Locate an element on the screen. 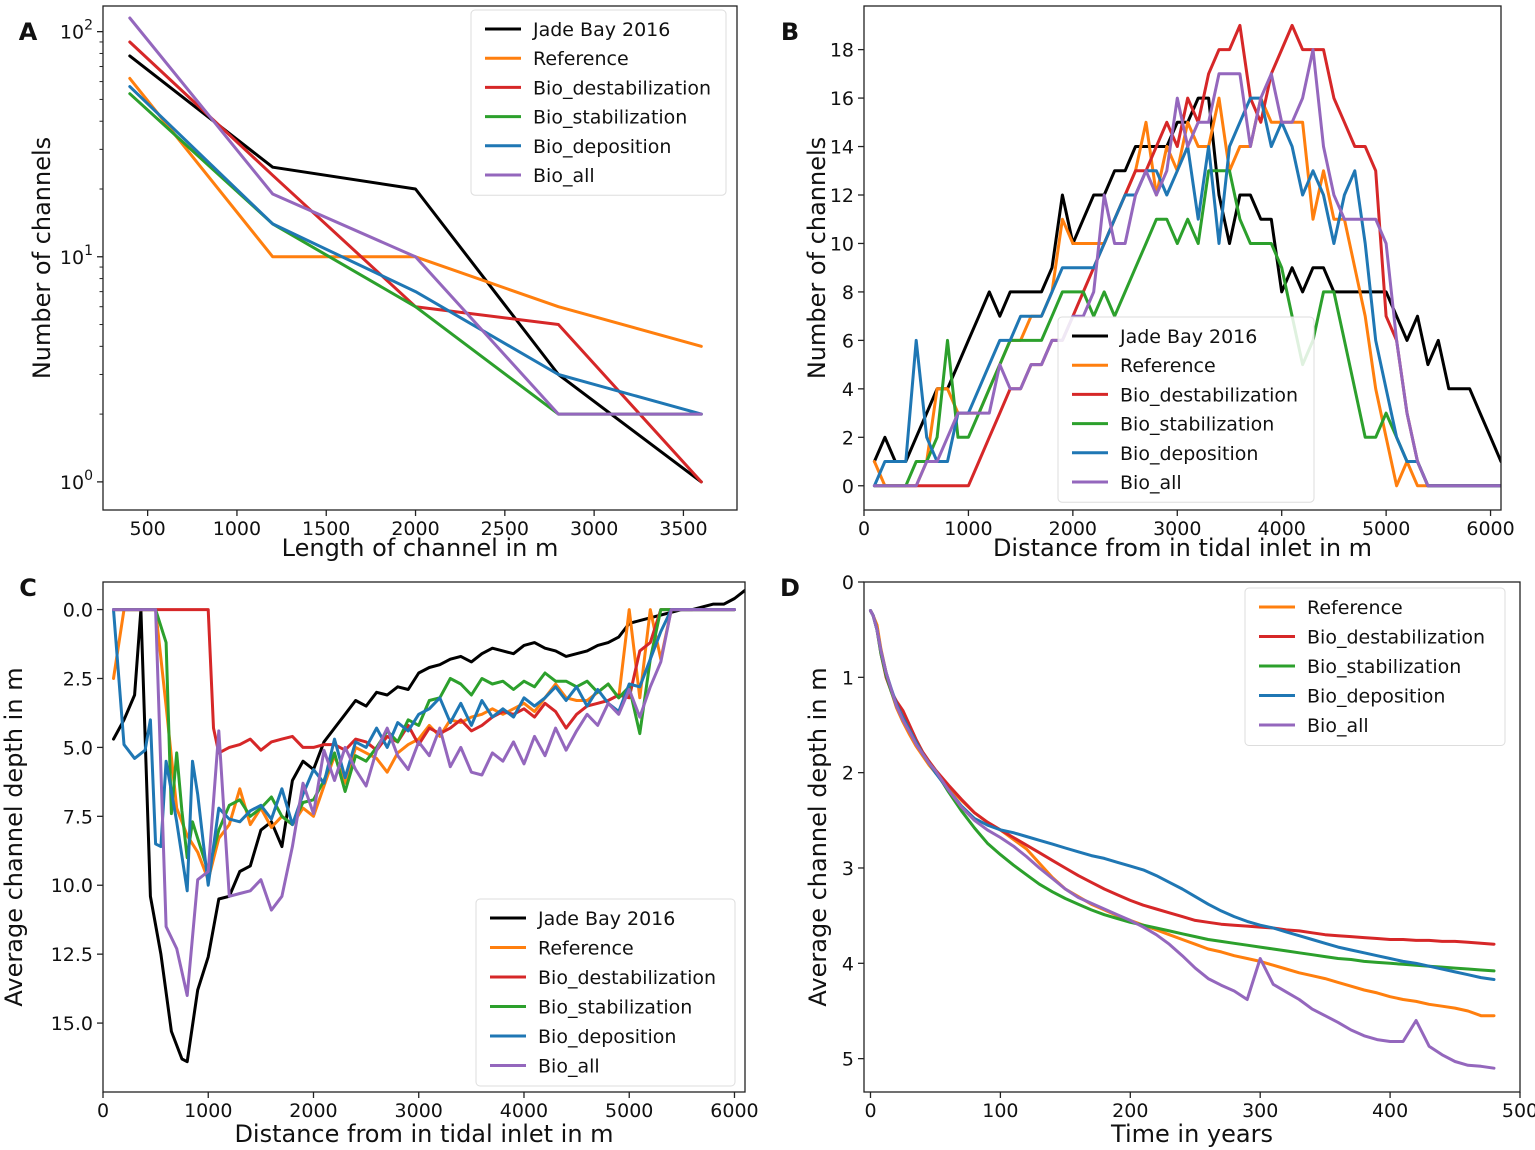 This screenshot has height=1150, width=1535. panel-letter: B is located at coordinates (790, 32).